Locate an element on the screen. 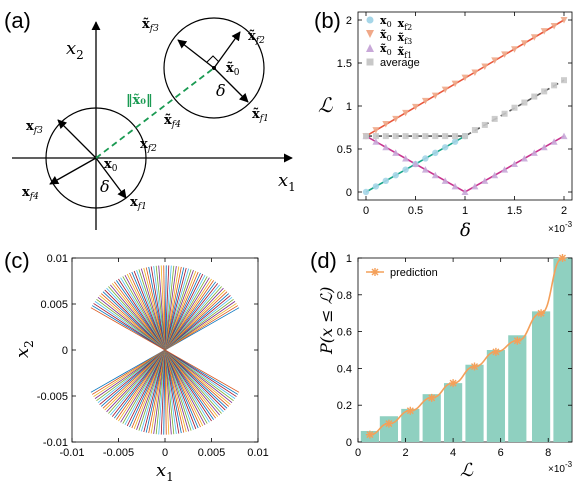 The width and height of the screenshot is (581, 484). points-b is located at coordinates (465, 106).